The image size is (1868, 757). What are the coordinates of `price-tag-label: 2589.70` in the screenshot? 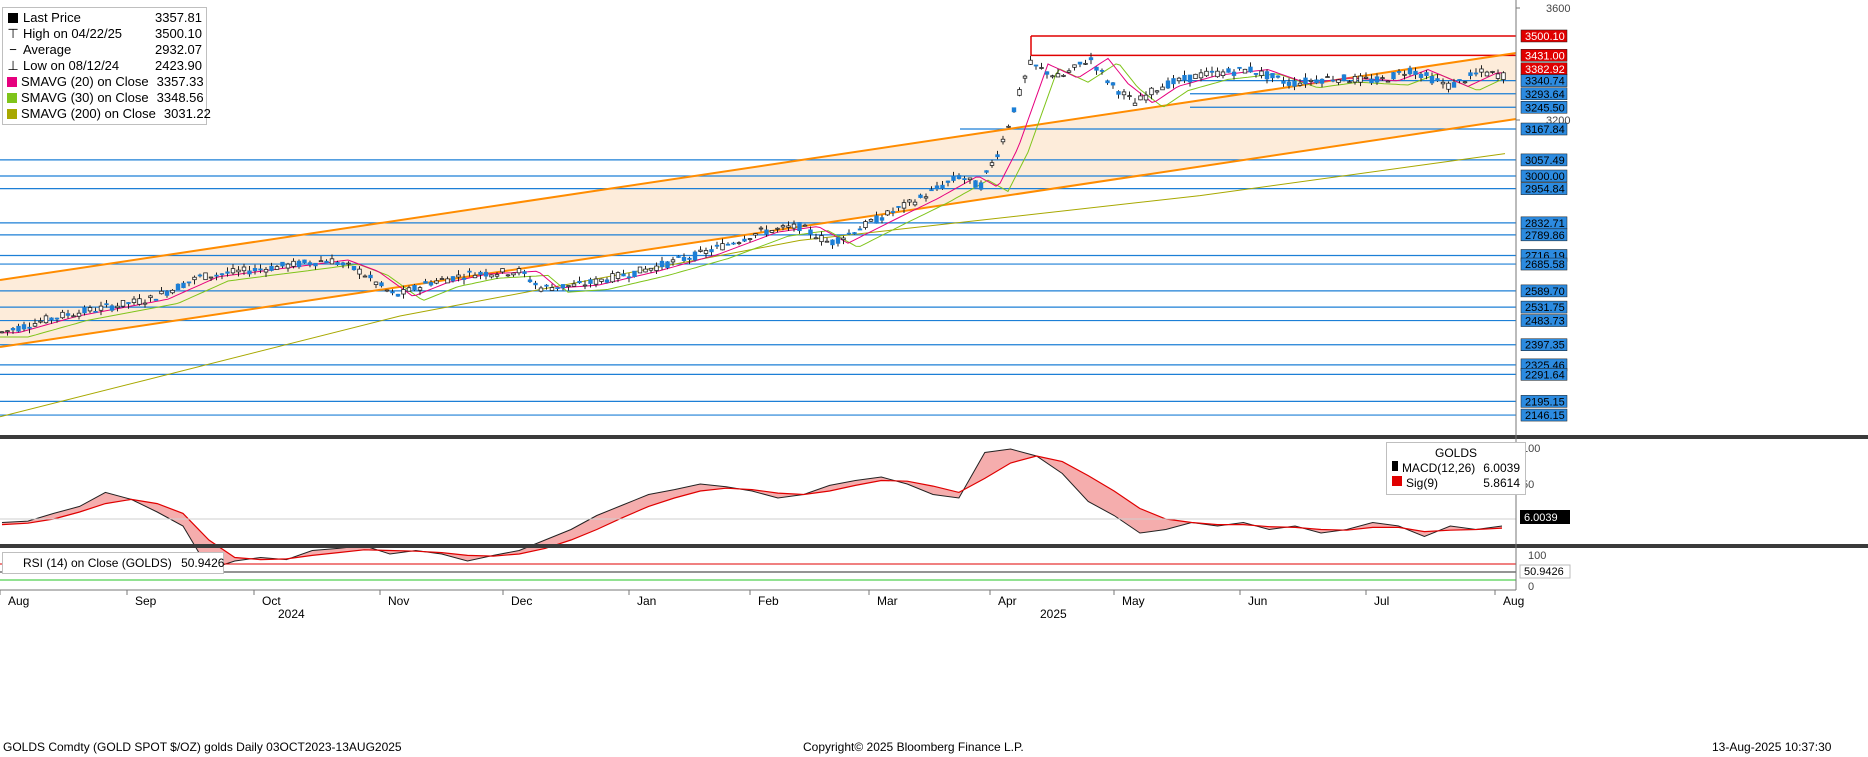 It's located at (1545, 292).